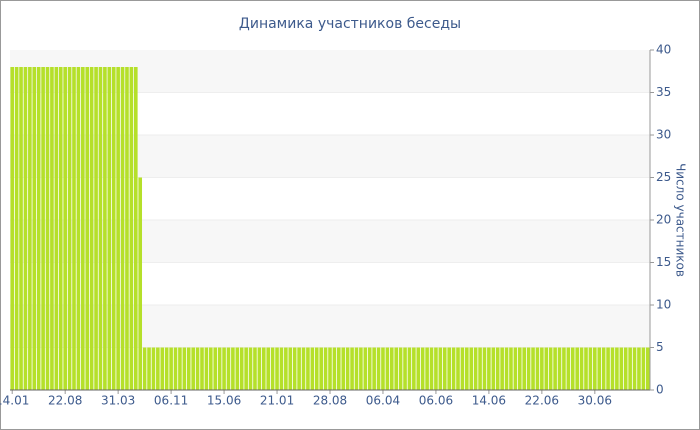 The width and height of the screenshot is (700, 430). What do you see at coordinates (171, 401) in the screenshot?
I see `x-tick-label: 06.11` at bounding box center [171, 401].